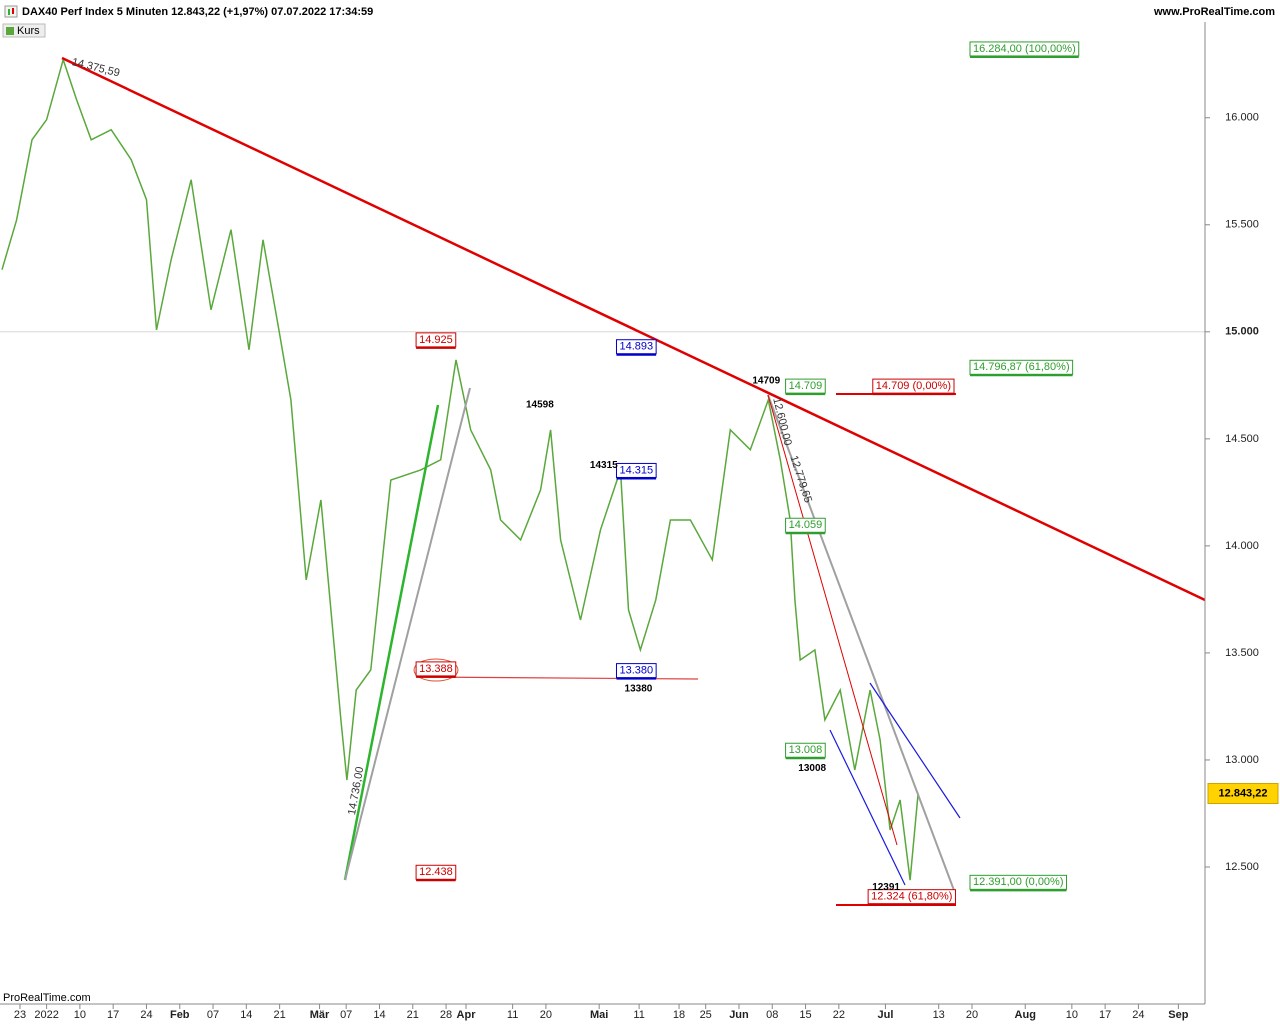 Image resolution: width=1280 pixels, height=1024 pixels. Describe the element at coordinates (636, 347) in the screenshot. I see `annotation-label: 14.893` at that location.